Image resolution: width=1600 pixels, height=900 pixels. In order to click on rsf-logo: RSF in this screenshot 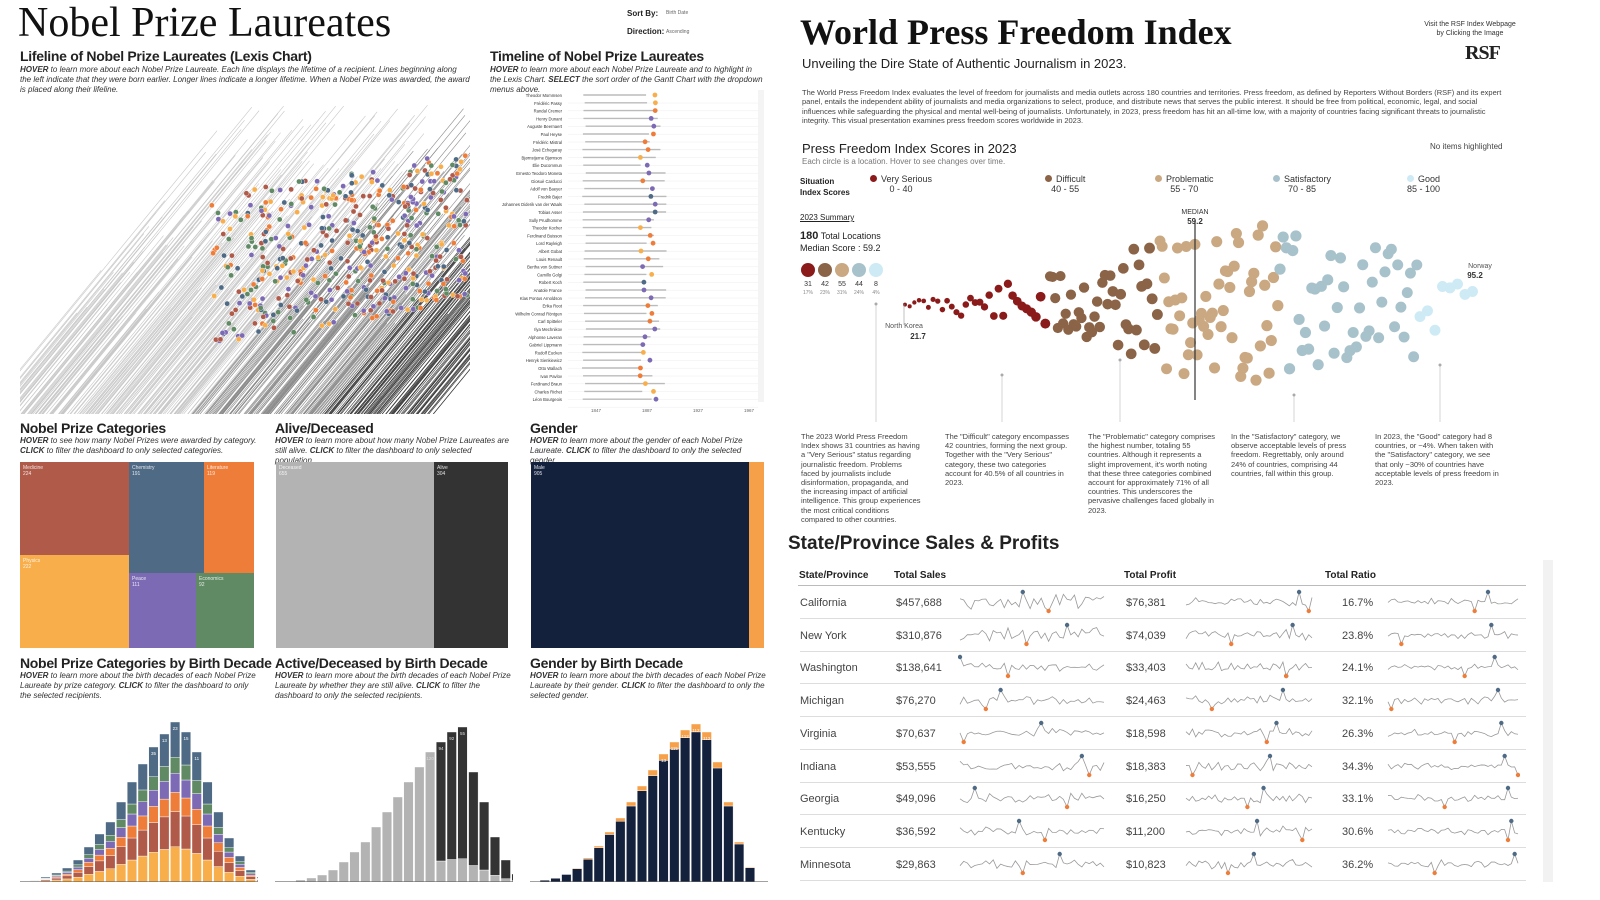, I will do `click(1483, 53)`.